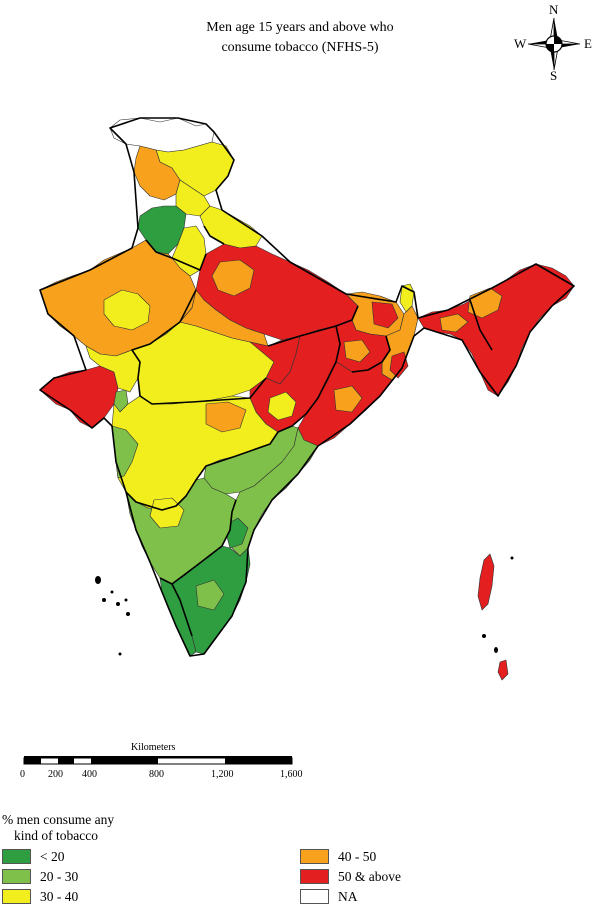  What do you see at coordinates (520, 43) in the screenshot?
I see `compass-west-label: W` at bounding box center [520, 43].